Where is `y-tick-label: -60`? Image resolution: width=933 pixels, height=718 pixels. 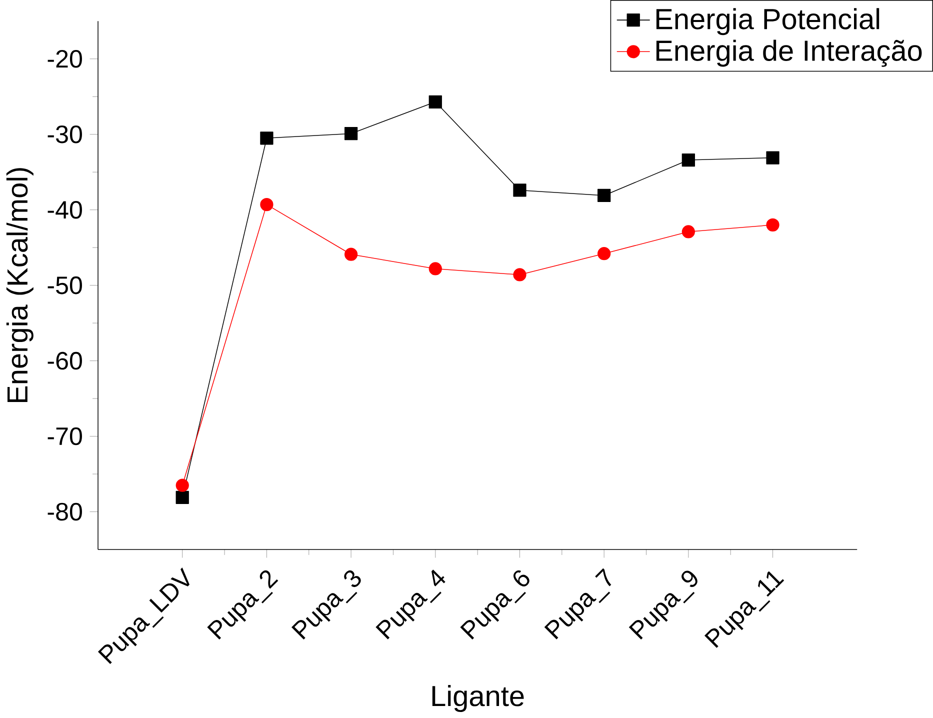
y-tick-label: -60 is located at coordinates (65, 361).